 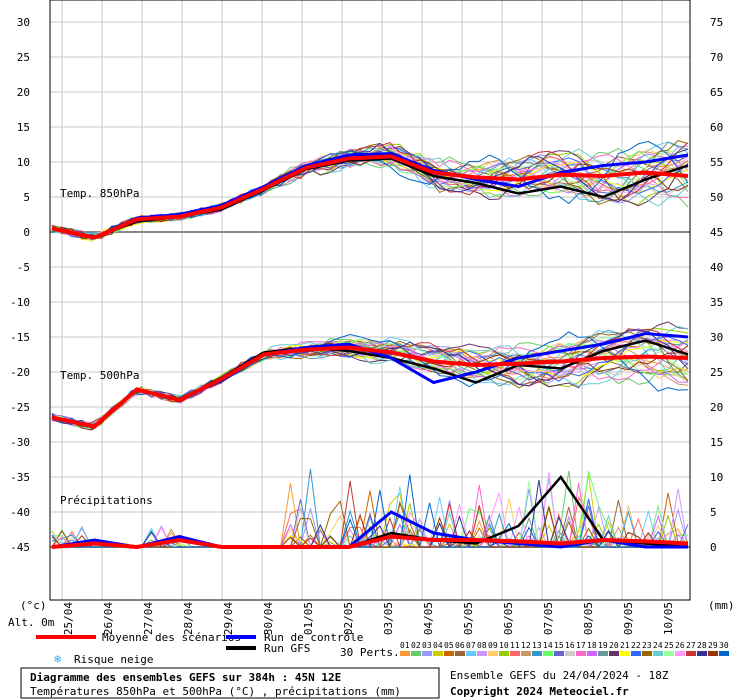 What do you see at coordinates (716, 407) in the screenshot?
I see `right-tick-label: 20` at bounding box center [716, 407].